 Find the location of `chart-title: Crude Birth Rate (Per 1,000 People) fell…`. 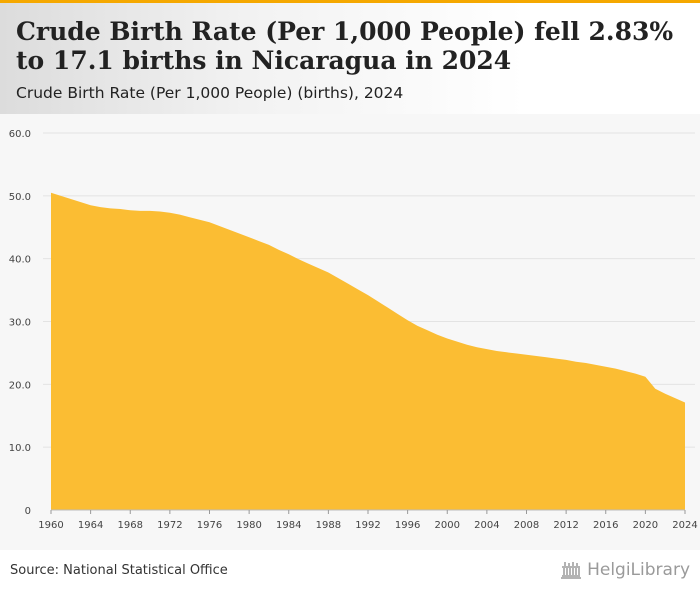

chart-title: Crude Birth Rate (Per 1,000 People) fell… is located at coordinates (345, 46).